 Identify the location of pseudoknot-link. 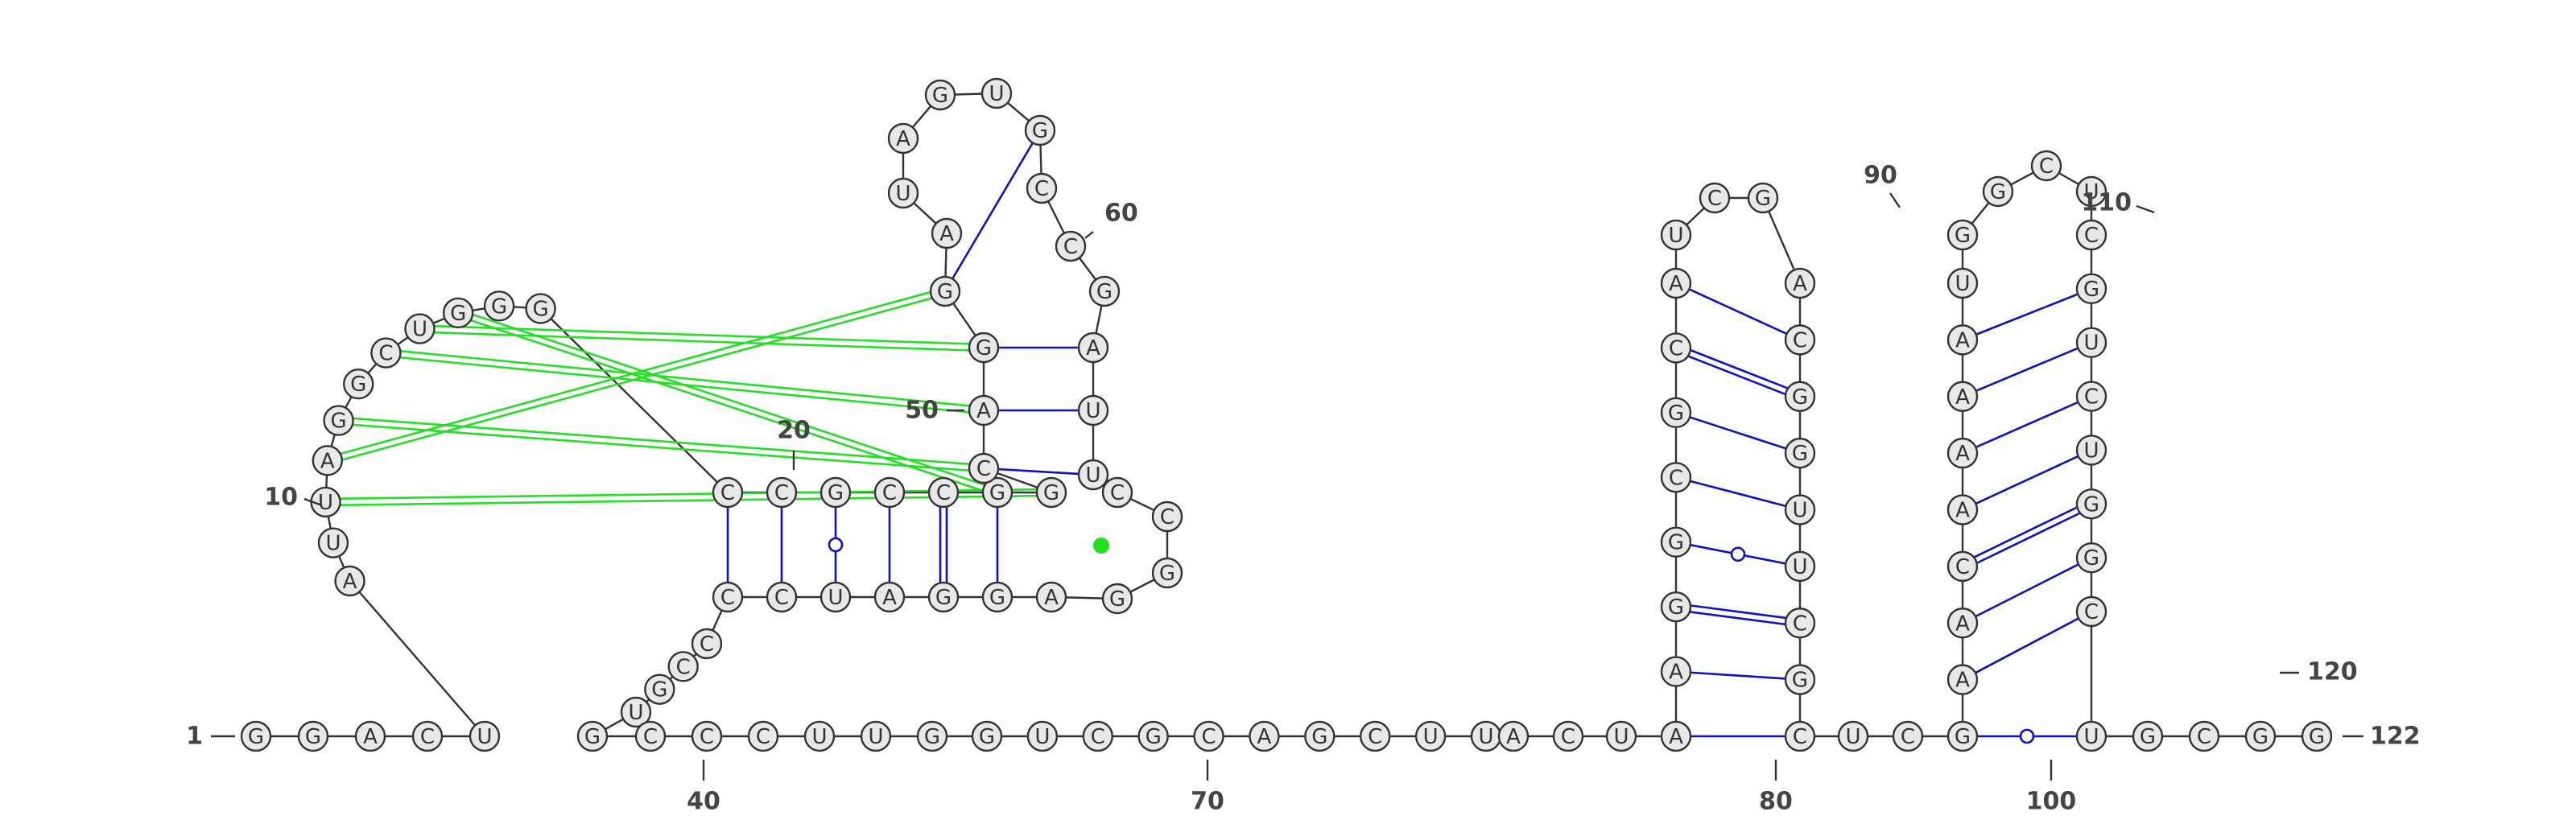
(661, 444).